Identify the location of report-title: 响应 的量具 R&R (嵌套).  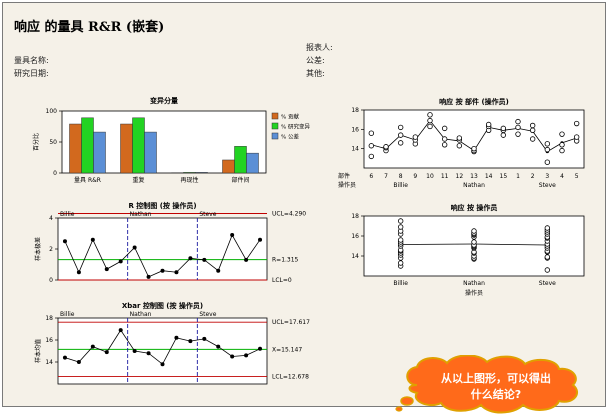
(89, 27).